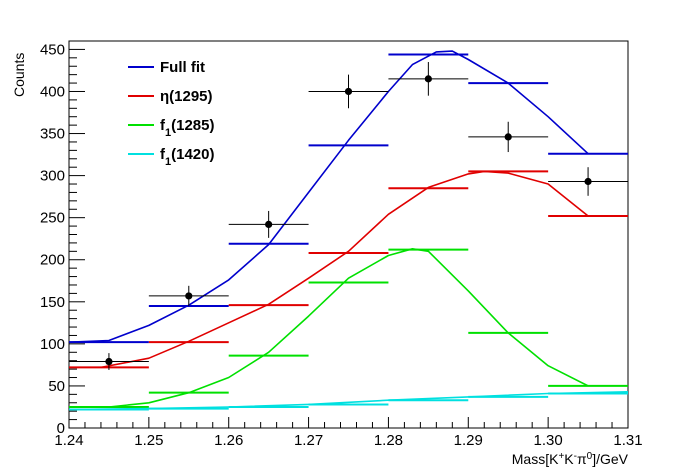 The image size is (698, 476). I want to click on fit-curve-f1-1420-, so click(348, 401).